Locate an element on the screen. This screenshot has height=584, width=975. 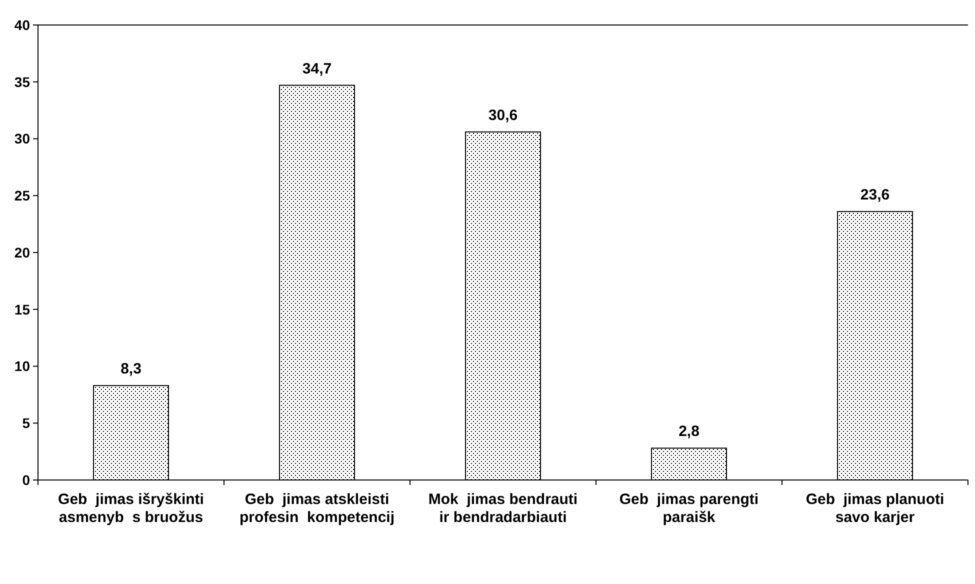
data-label: 2,8 is located at coordinates (689, 431).